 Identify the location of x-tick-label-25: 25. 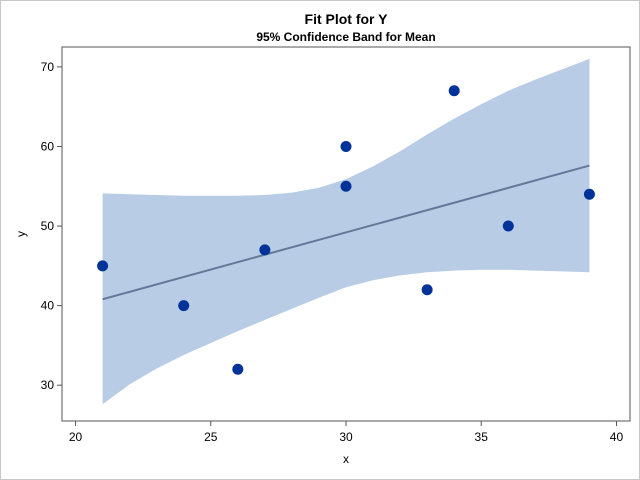
(211, 437).